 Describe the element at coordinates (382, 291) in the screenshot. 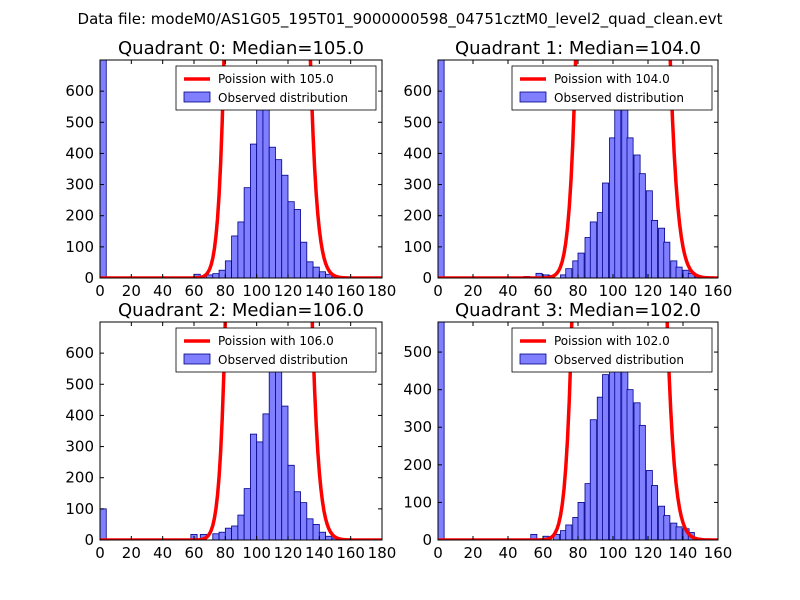

I see `x-tick-label: 180` at that location.